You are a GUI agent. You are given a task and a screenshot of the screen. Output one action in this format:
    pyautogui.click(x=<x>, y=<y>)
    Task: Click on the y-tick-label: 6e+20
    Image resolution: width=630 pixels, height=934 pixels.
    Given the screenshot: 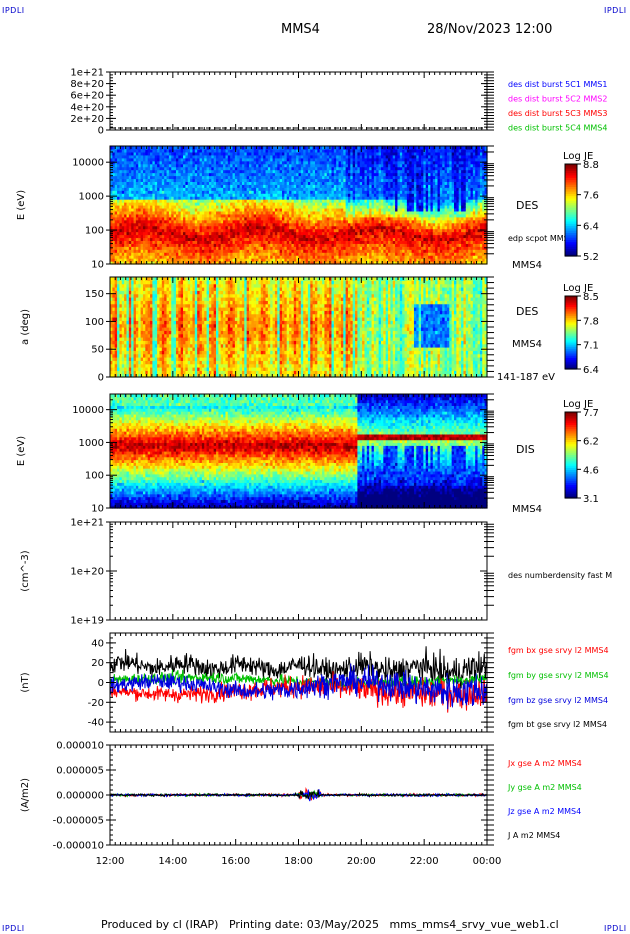 What is the action you would take?
    pyautogui.click(x=87, y=96)
    